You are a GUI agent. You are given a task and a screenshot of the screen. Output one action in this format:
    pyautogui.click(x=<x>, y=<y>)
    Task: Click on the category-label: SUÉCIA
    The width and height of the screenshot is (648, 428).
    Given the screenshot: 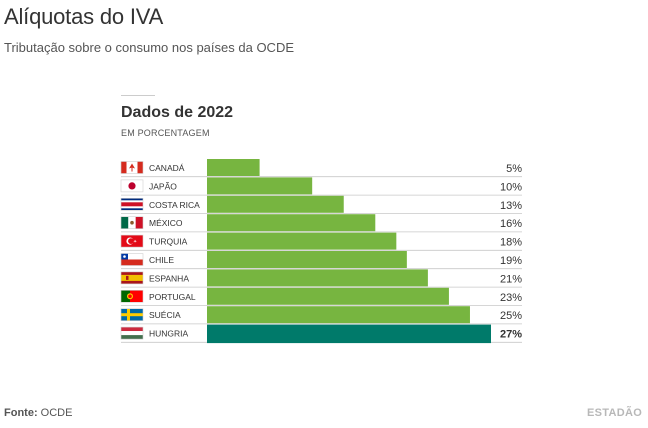 What is the action you would take?
    pyautogui.click(x=165, y=315)
    